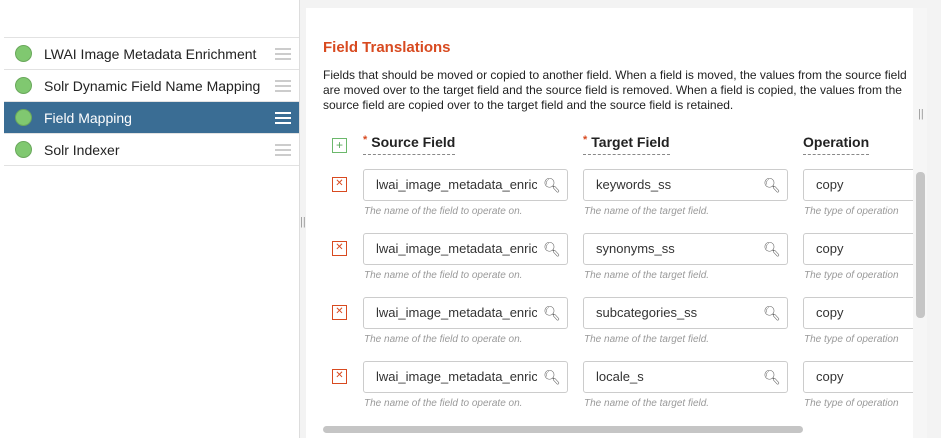 The image size is (941, 438). What do you see at coordinates (409, 144) in the screenshot?
I see `source-field-header: * Source Field` at bounding box center [409, 144].